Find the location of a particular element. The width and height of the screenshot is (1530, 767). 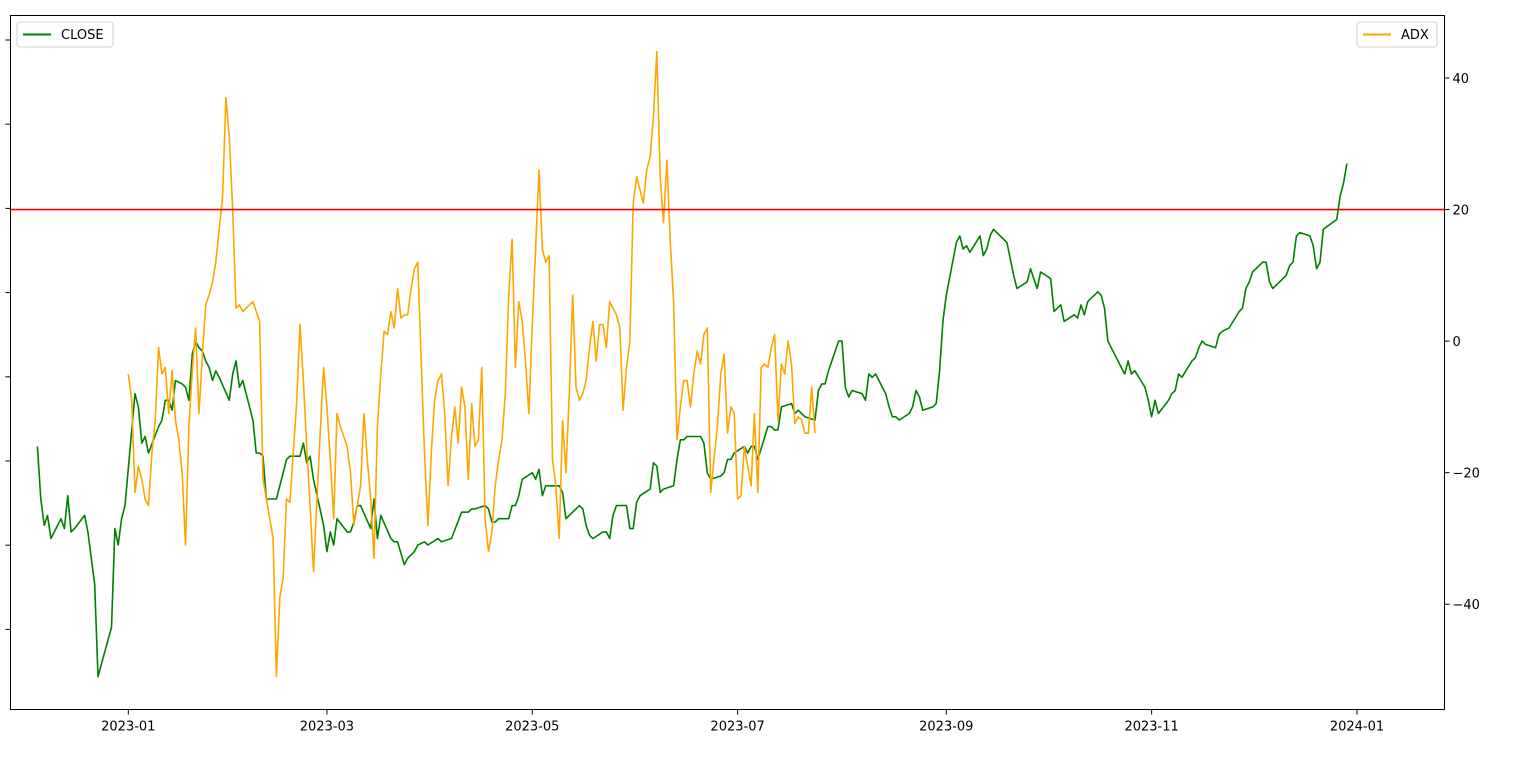

legend-close-label: CLOSE is located at coordinates (82, 35).